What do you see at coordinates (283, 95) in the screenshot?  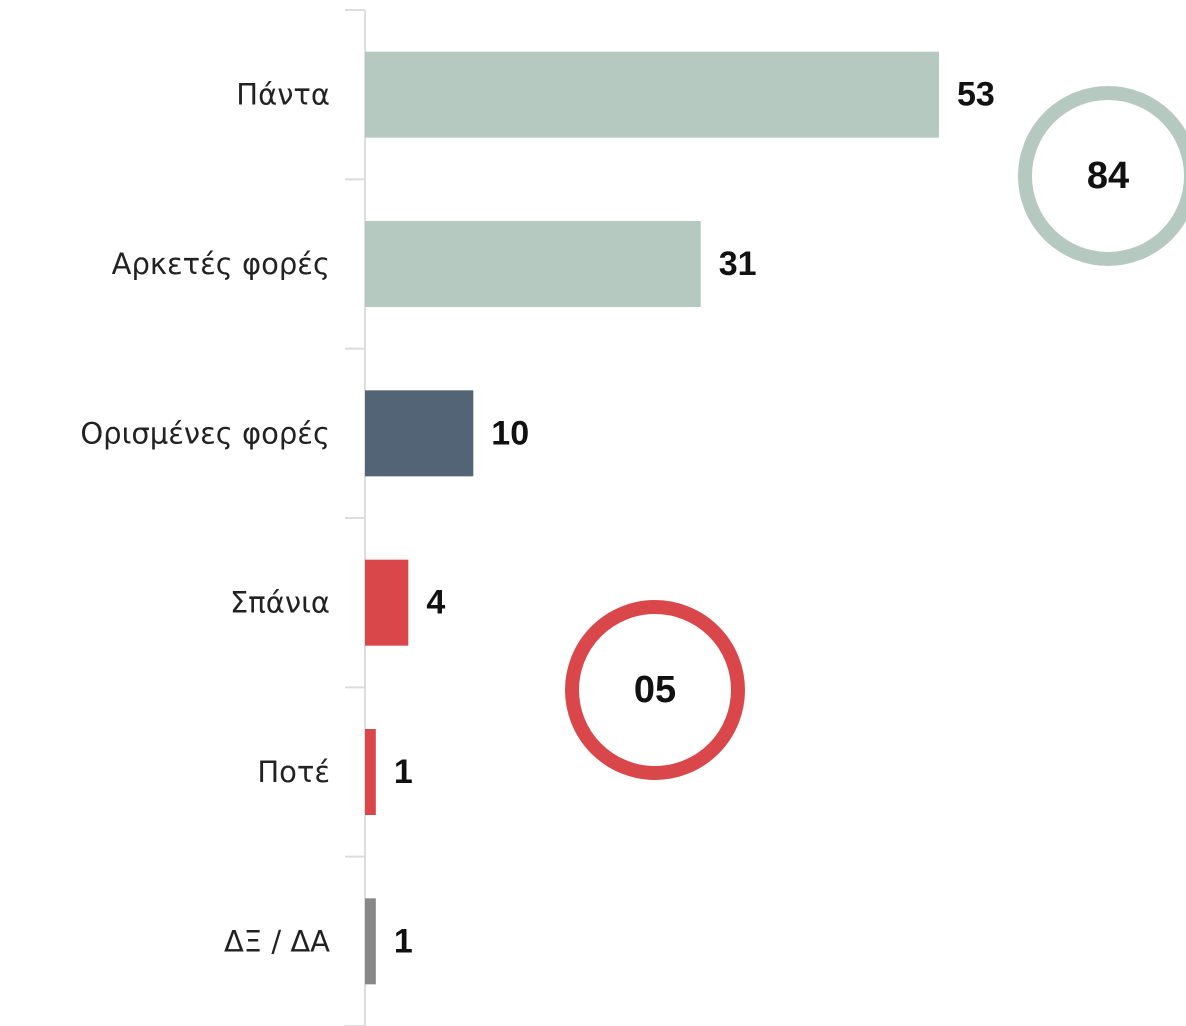 I see `category-label: Πάντα` at bounding box center [283, 95].